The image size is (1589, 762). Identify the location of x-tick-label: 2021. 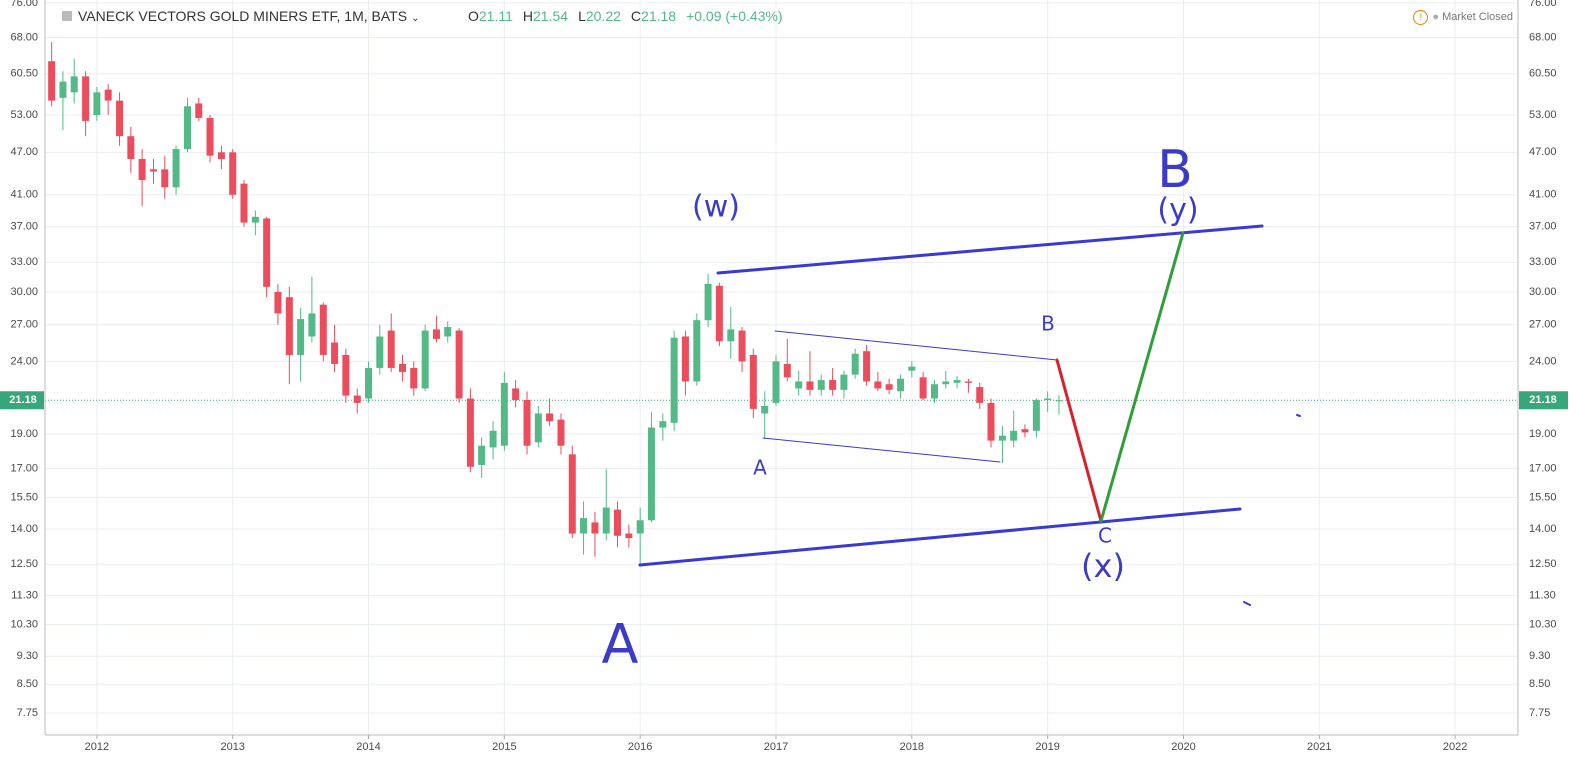
(1319, 747).